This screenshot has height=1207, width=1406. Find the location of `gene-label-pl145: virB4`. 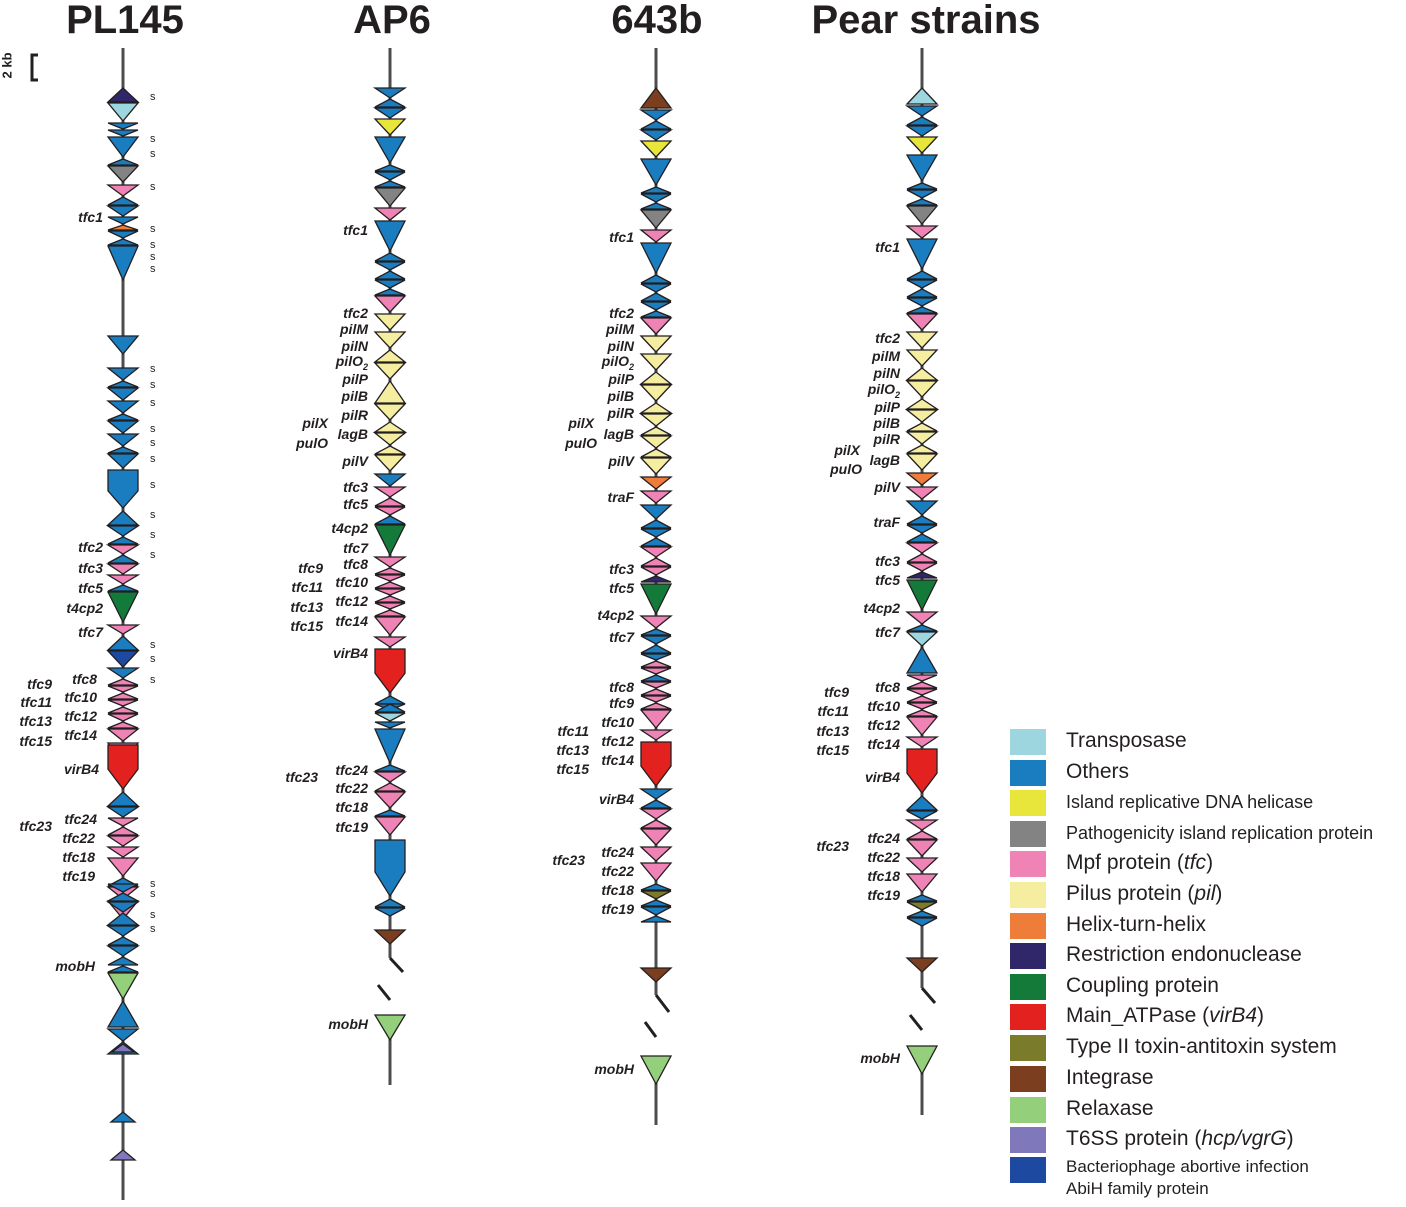

gene-label-pl145: virB4 is located at coordinates (81, 769).